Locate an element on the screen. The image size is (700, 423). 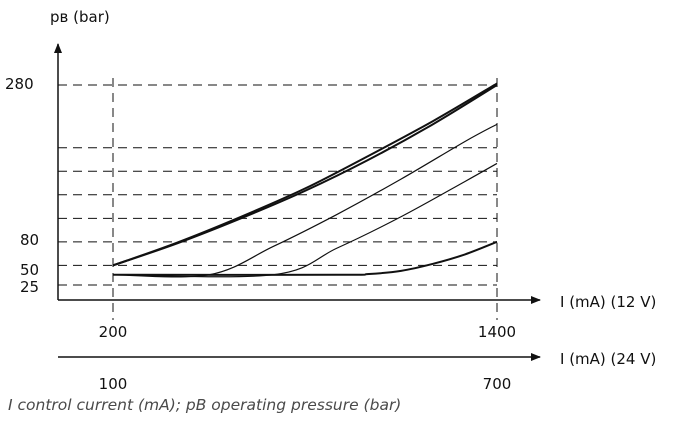
y-tick-25: 25 is located at coordinates (29, 287).